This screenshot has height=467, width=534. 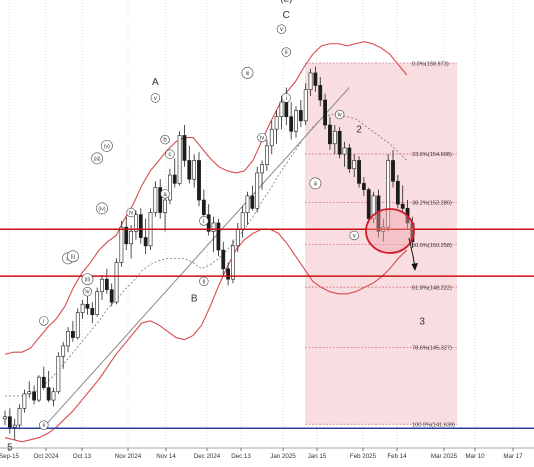 I want to click on wave-label: (iii), so click(x=97, y=159).